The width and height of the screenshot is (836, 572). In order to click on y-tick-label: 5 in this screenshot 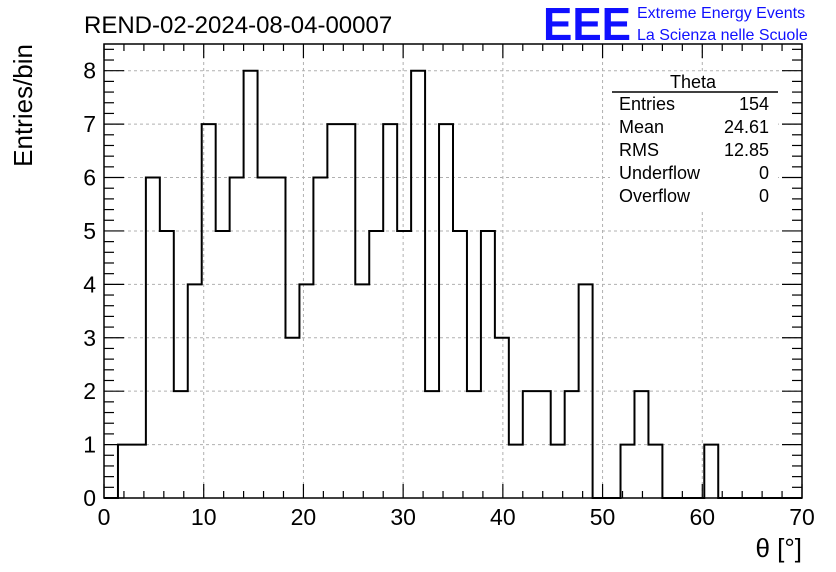, I will do `click(89, 231)`.